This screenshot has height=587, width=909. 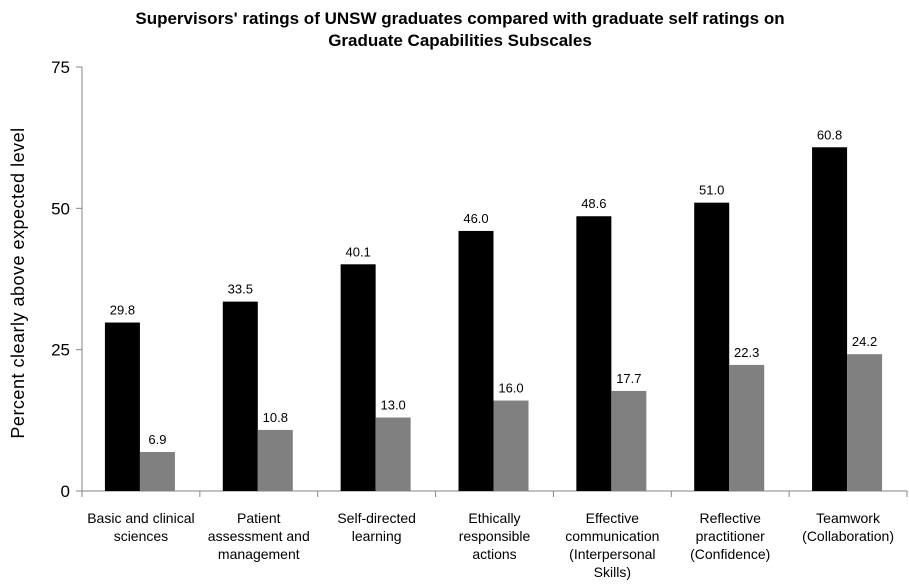 I want to click on y-tick-label: 75, so click(x=60, y=67).